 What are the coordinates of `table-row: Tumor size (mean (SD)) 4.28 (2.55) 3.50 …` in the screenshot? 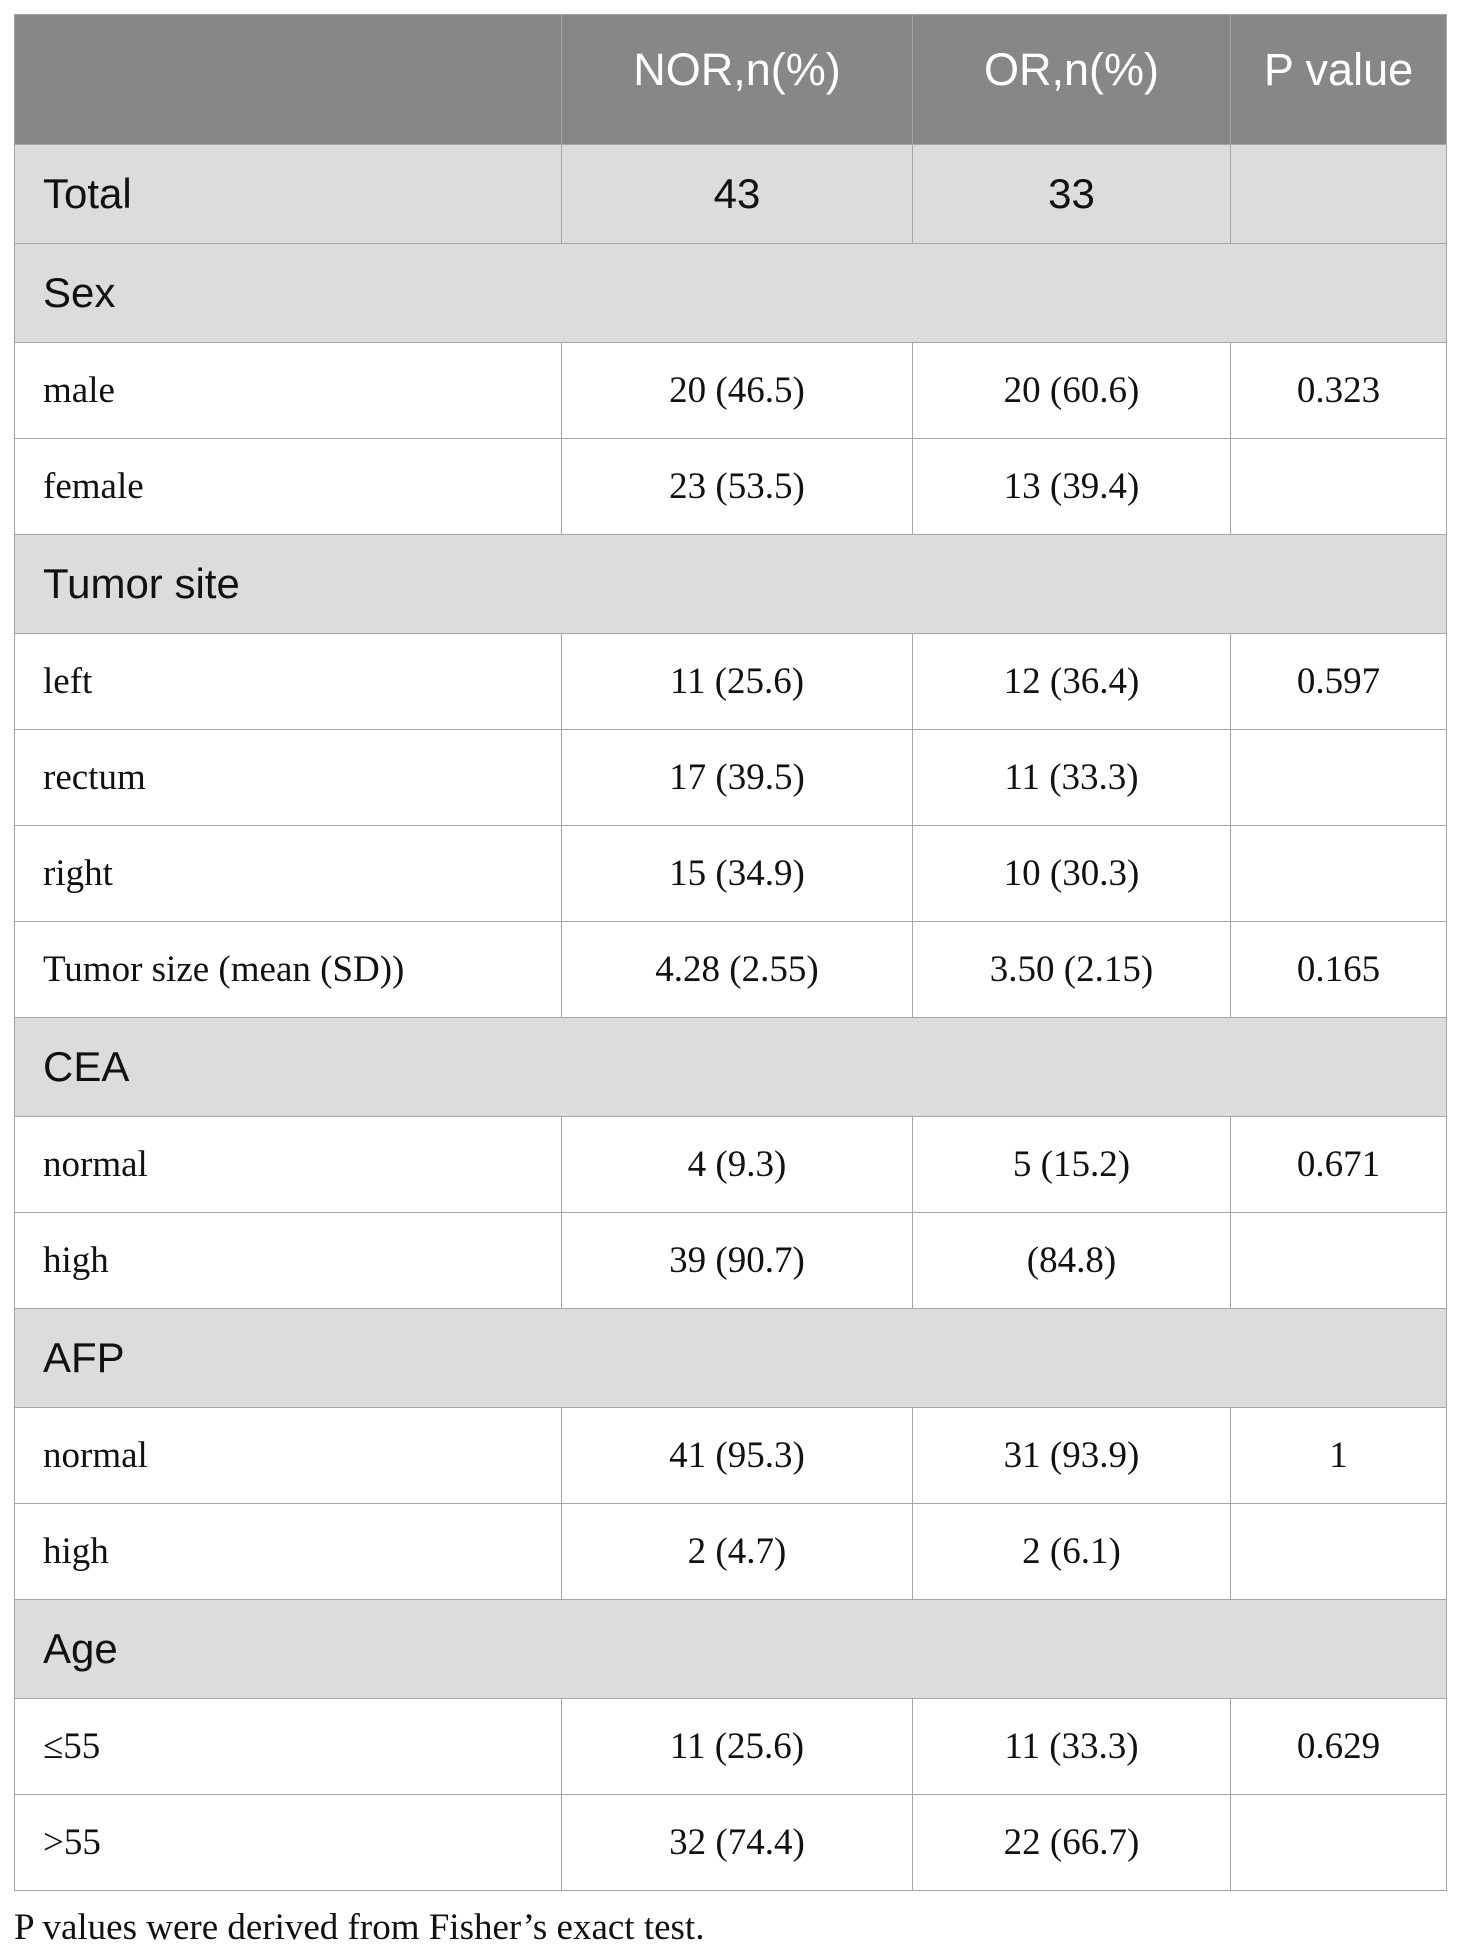 It's located at (730, 969).